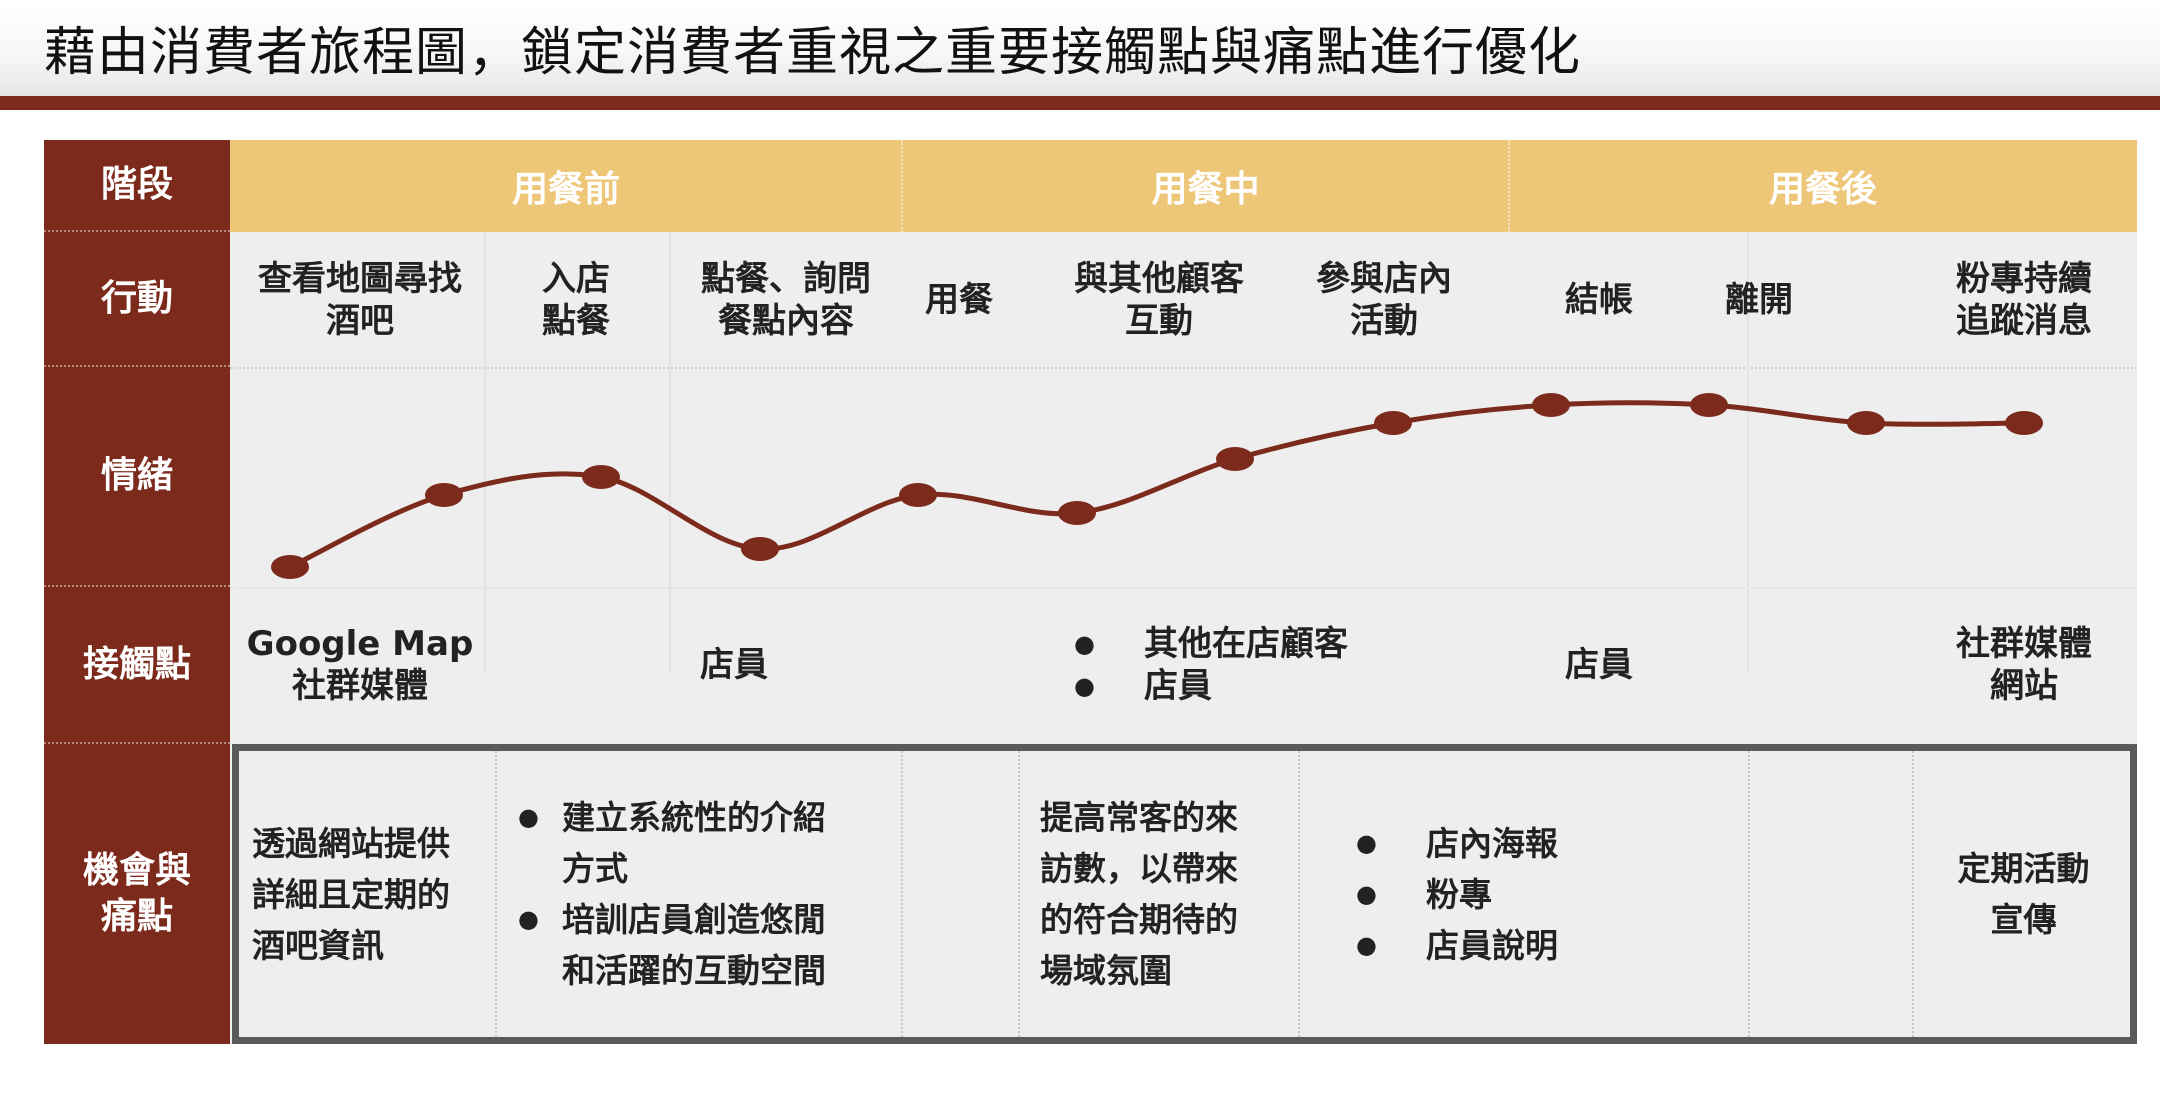  I want to click on action-text: 與其他顧客, so click(1159, 278).